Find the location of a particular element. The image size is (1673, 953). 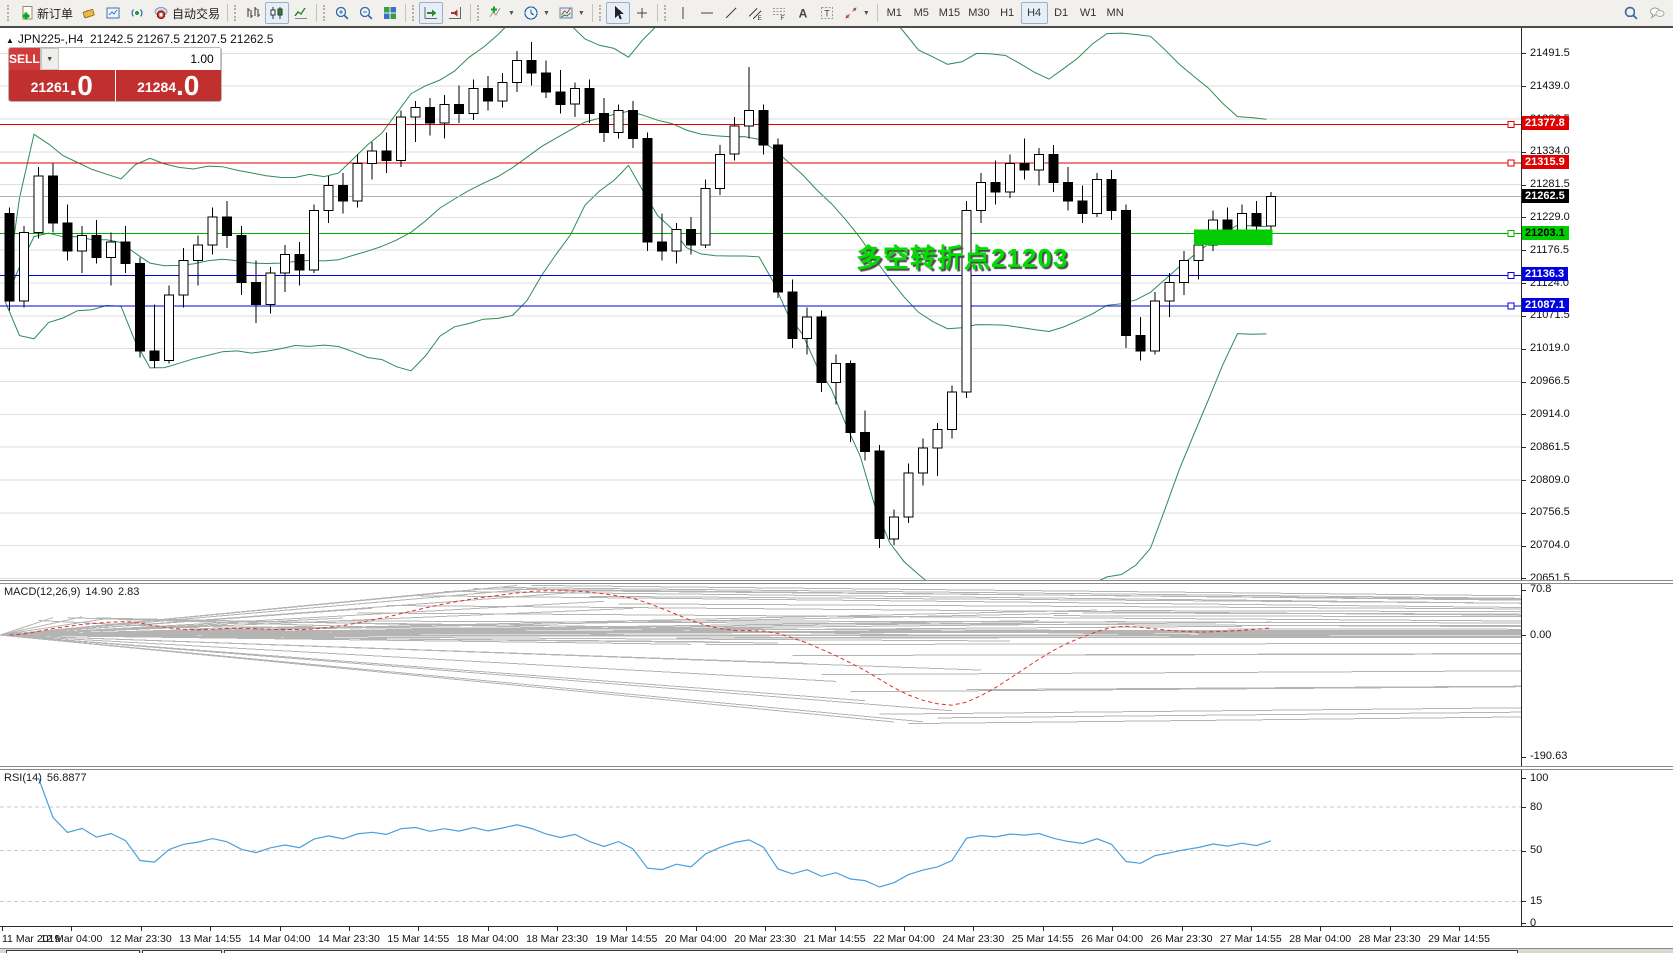

candlestick-chart-button is located at coordinates (277, 13).